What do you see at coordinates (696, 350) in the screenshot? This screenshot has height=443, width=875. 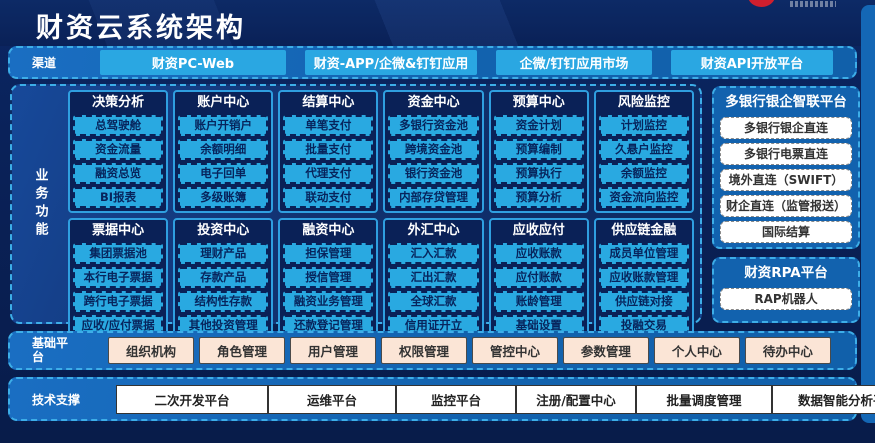 I see `base-platform-button: 个人中心` at bounding box center [696, 350].